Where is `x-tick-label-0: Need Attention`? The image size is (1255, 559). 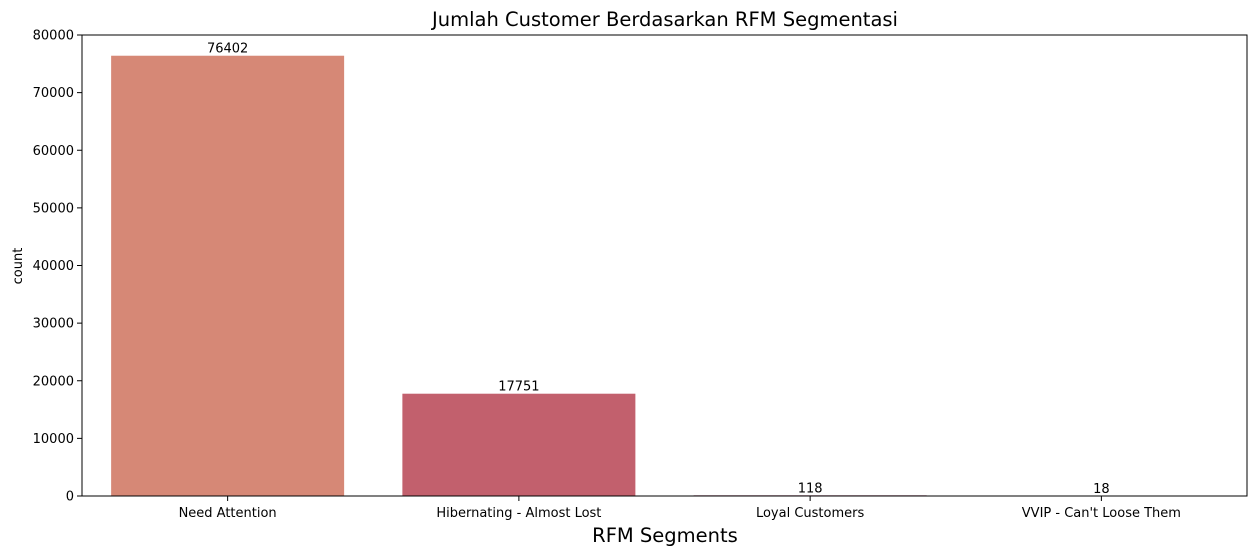 x-tick-label-0: Need Attention is located at coordinates (228, 513).